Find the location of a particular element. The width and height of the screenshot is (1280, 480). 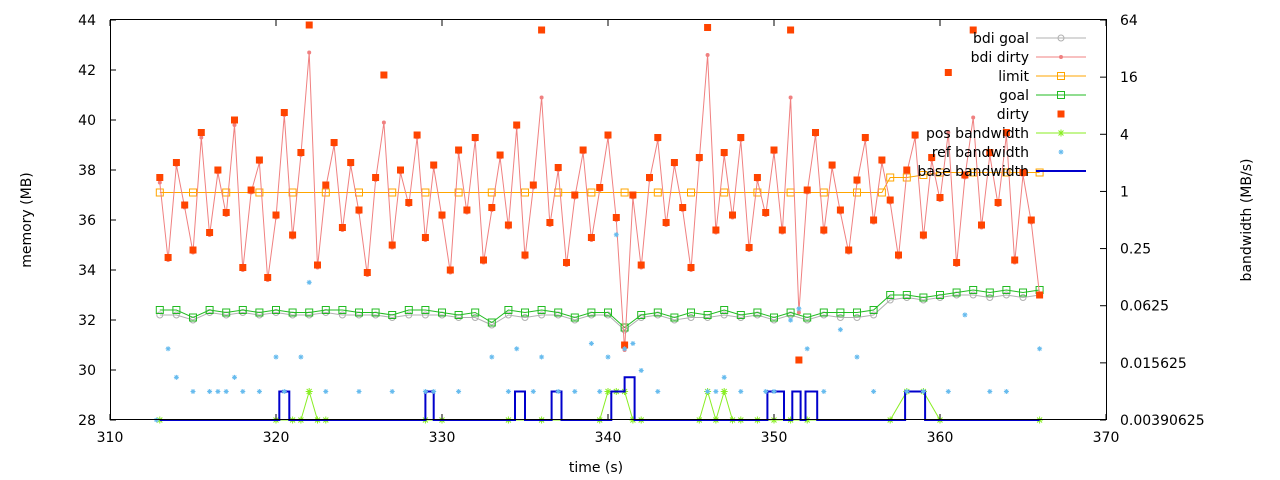

y2-tick-label: 0.25 is located at coordinates (1135, 250).